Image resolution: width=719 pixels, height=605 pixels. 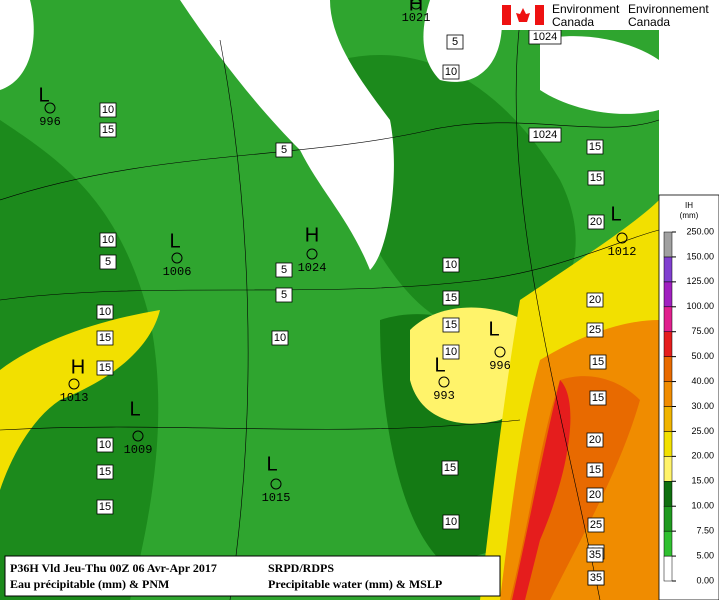 I want to click on legend-label: 10.00, so click(x=702, y=506).